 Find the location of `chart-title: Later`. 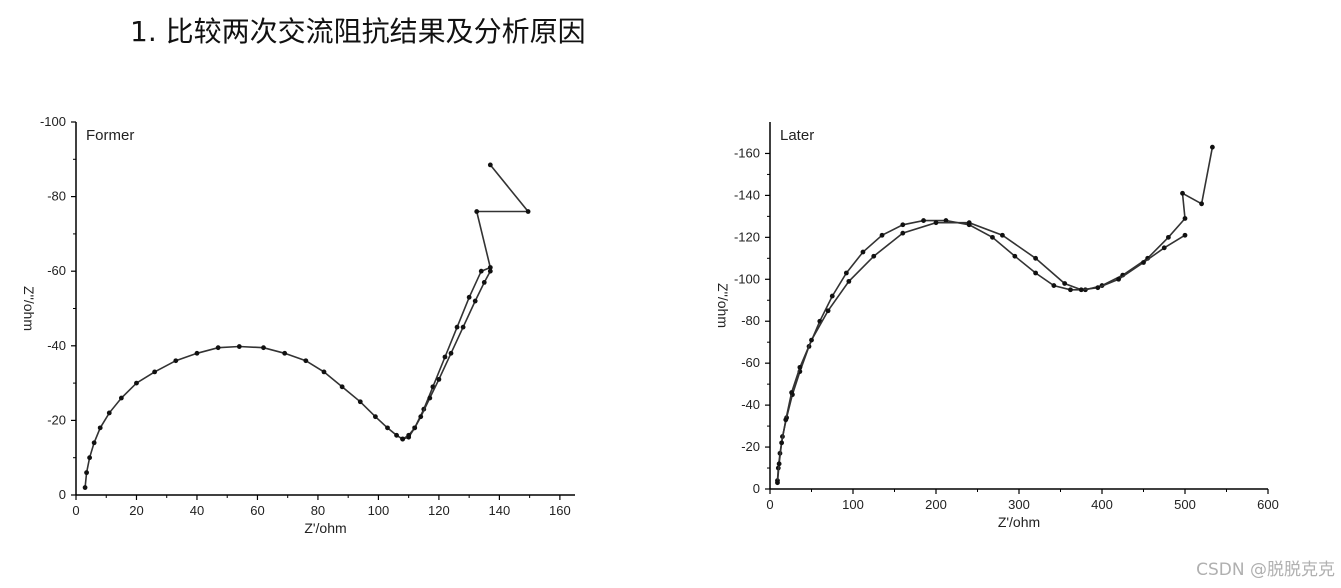

chart-title: Later is located at coordinates (797, 135).